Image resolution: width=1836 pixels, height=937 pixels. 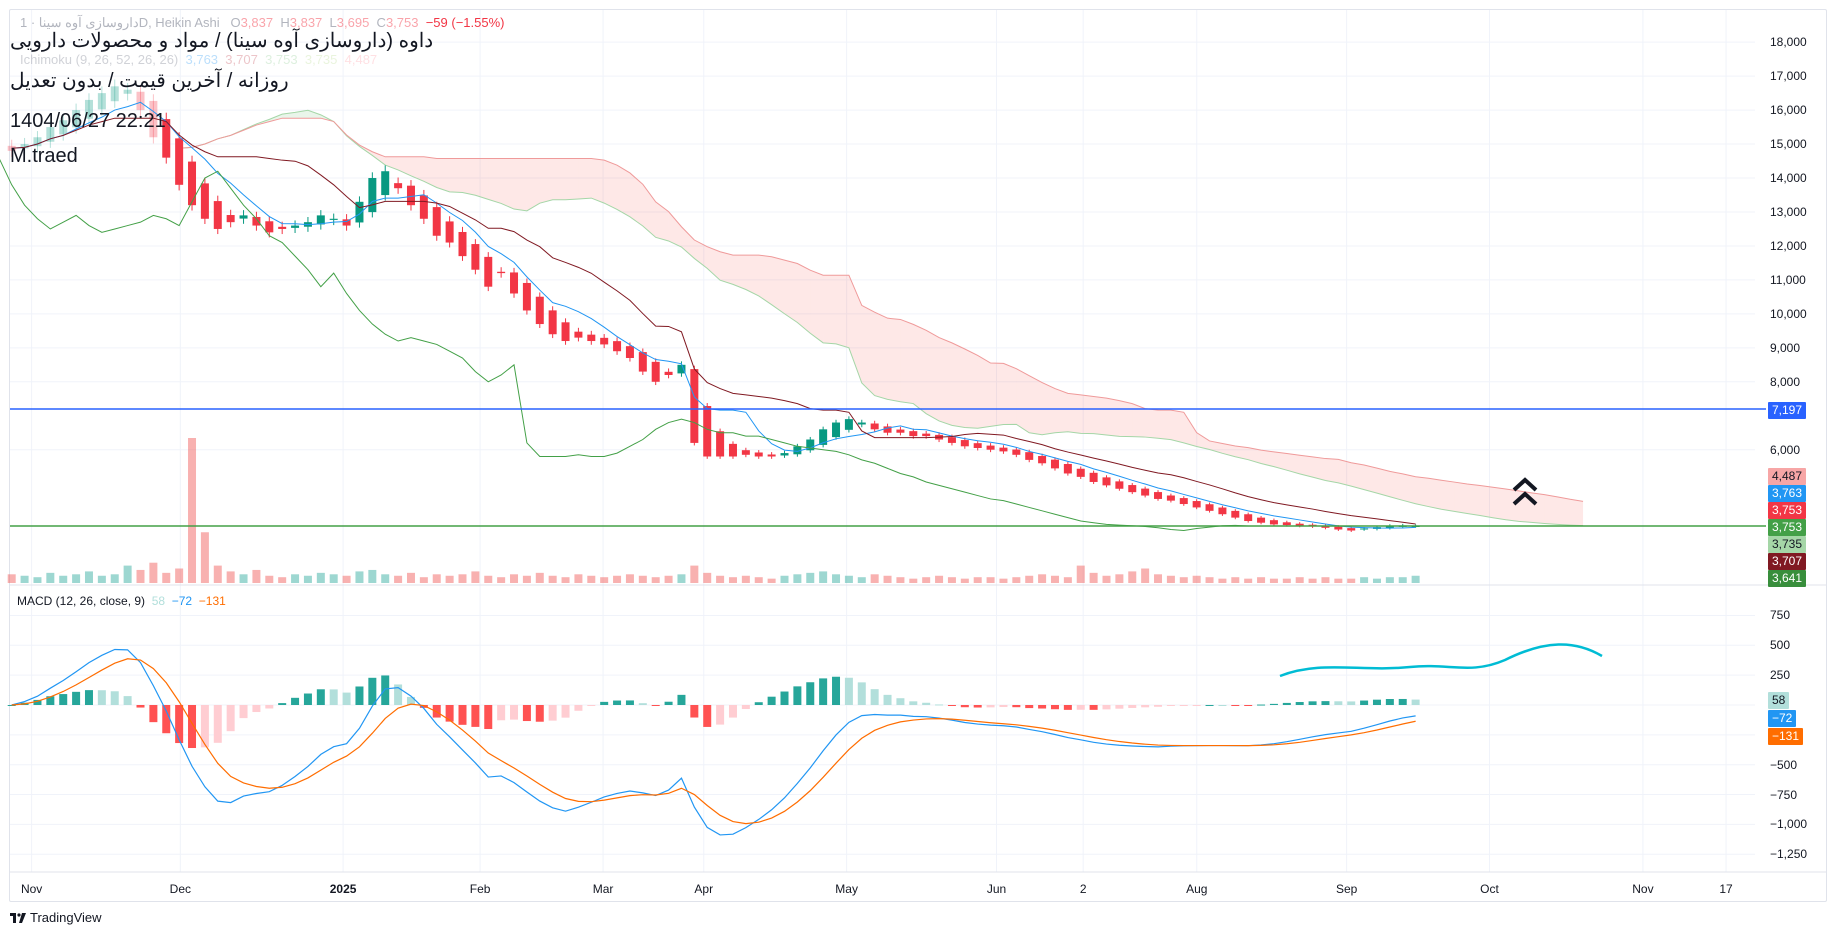 I want to click on double-chevron-up-icon, so click(x=1525, y=492).